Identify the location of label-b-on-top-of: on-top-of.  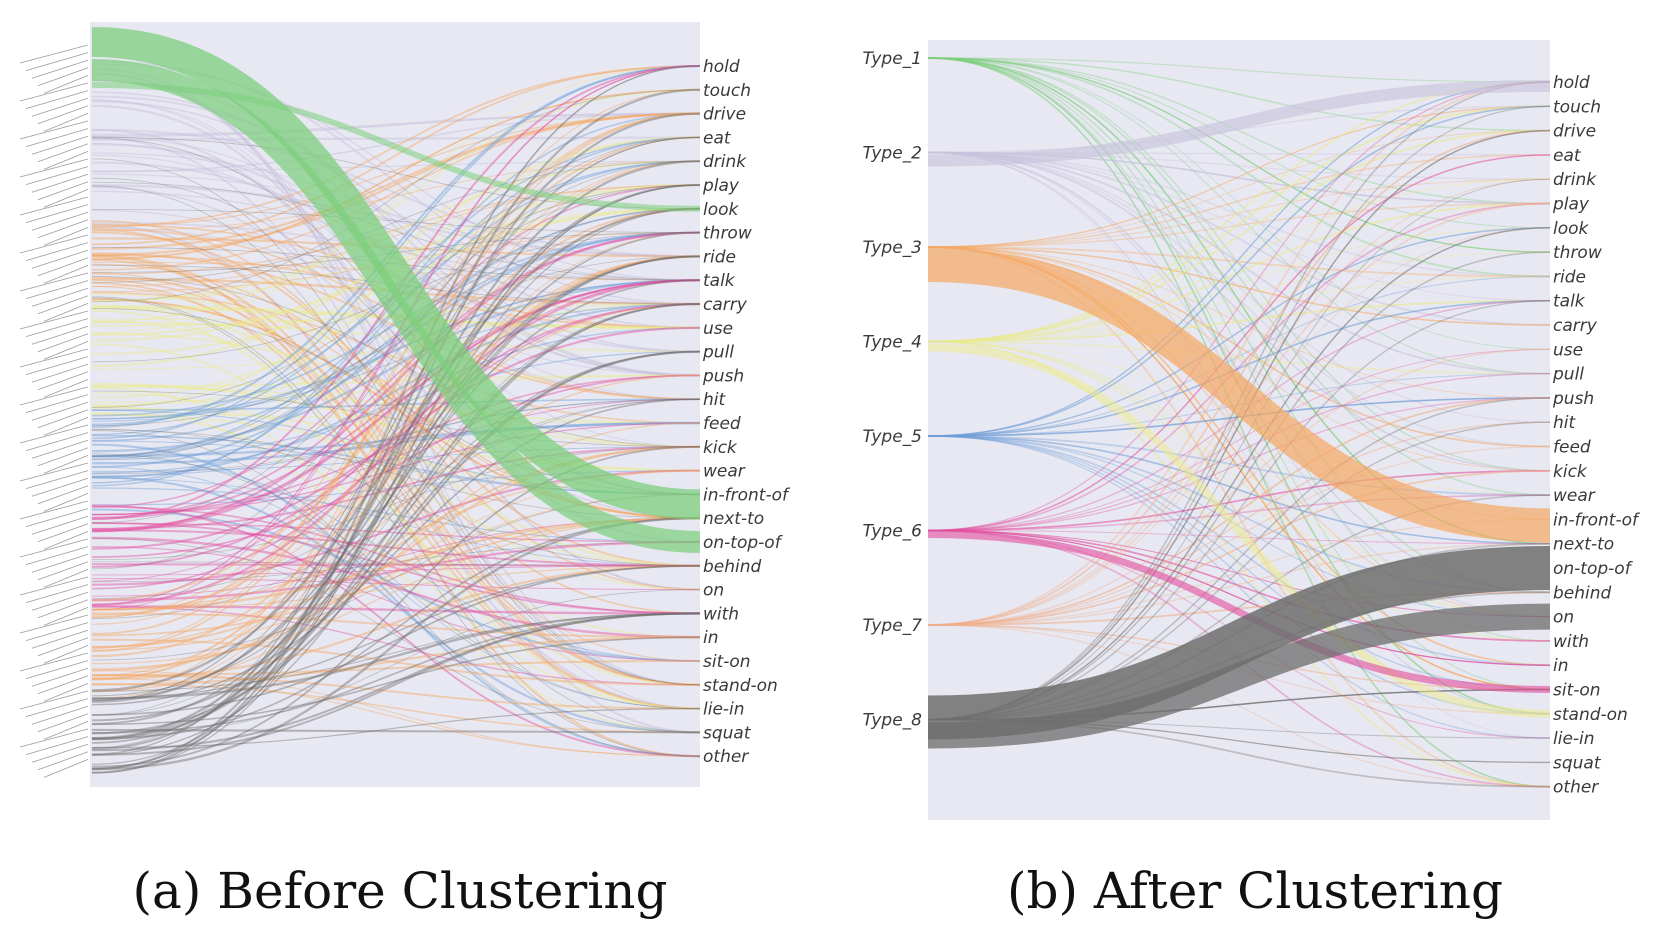
(1593, 569).